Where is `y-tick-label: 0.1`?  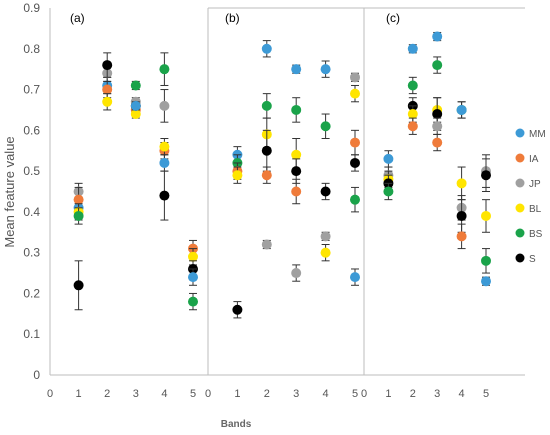 y-tick-label: 0.1 is located at coordinates (31, 334).